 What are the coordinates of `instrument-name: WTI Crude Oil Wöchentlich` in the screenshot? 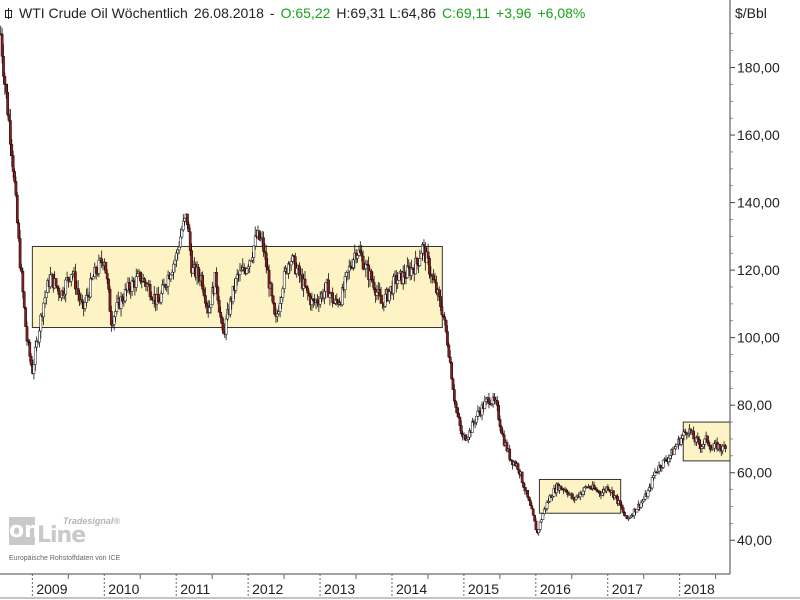 It's located at (103, 13).